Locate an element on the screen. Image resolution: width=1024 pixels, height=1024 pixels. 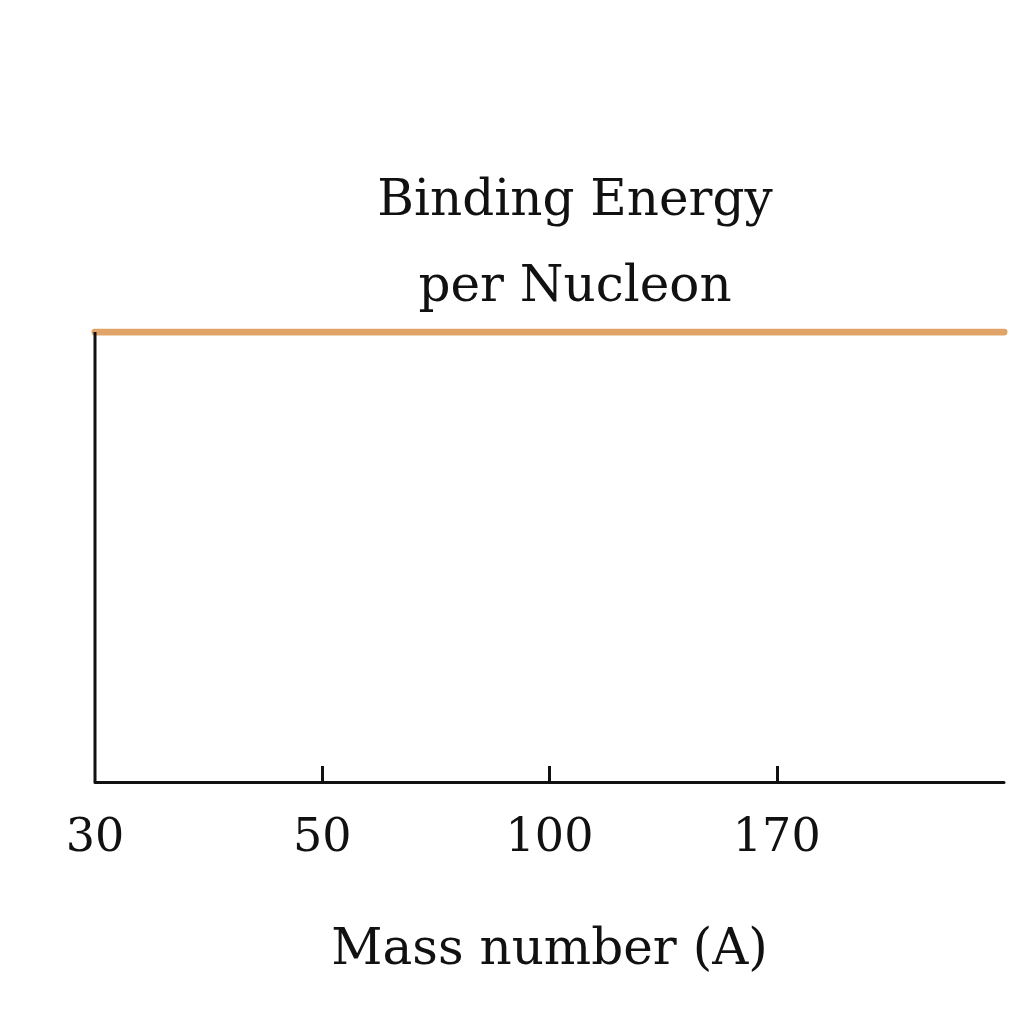
x-tick-label: 170 is located at coordinates (776, 835).